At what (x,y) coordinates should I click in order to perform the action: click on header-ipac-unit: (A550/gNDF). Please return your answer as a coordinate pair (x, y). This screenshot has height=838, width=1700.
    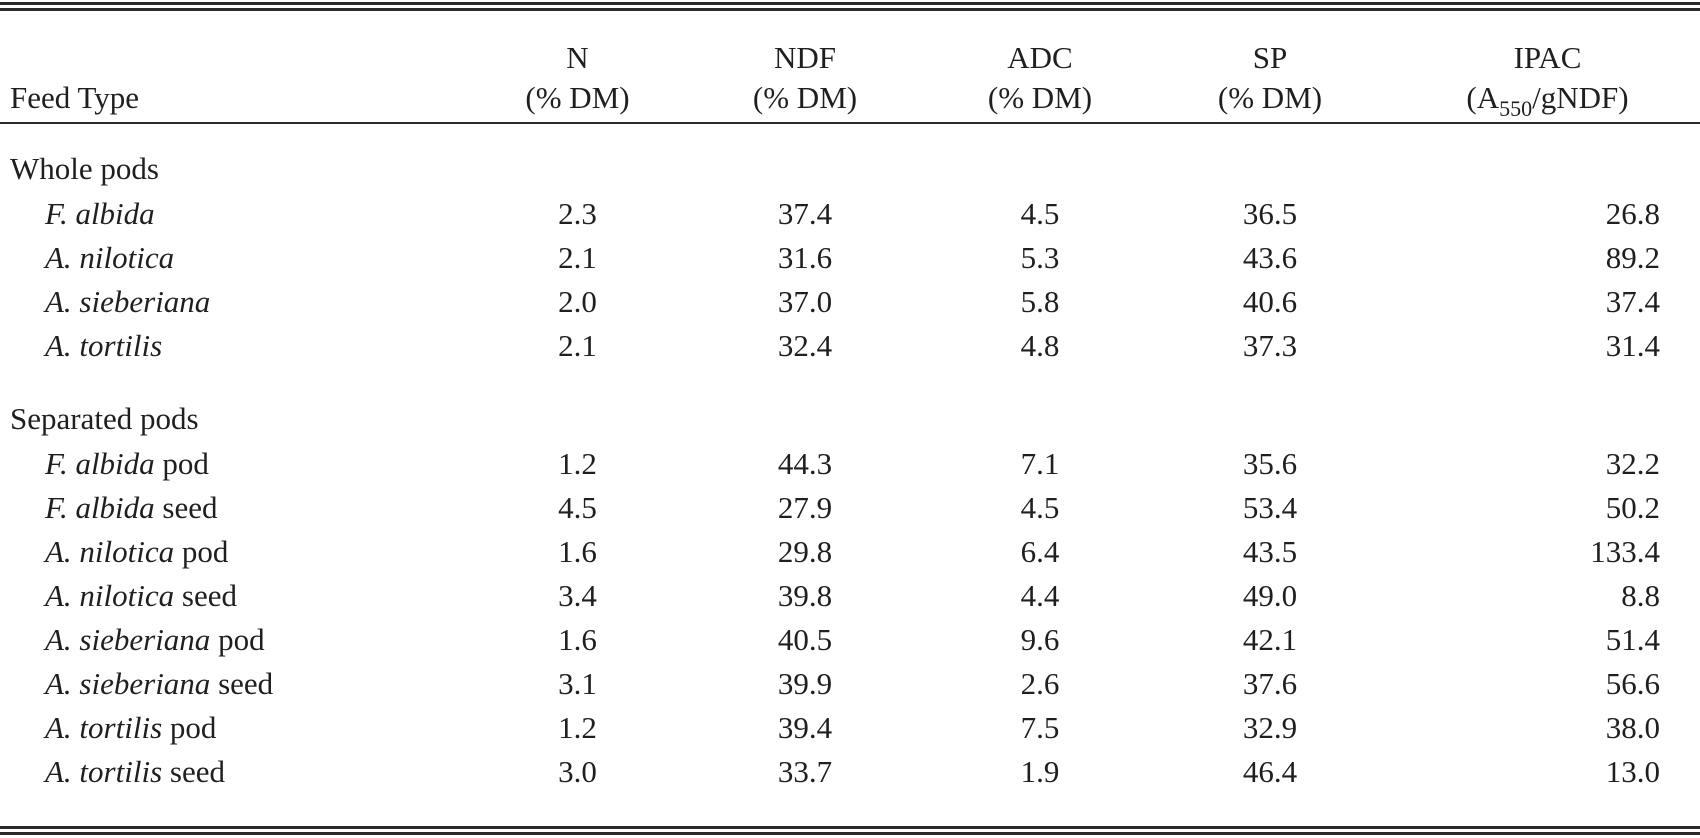
    Looking at the image, I should click on (1547, 99).